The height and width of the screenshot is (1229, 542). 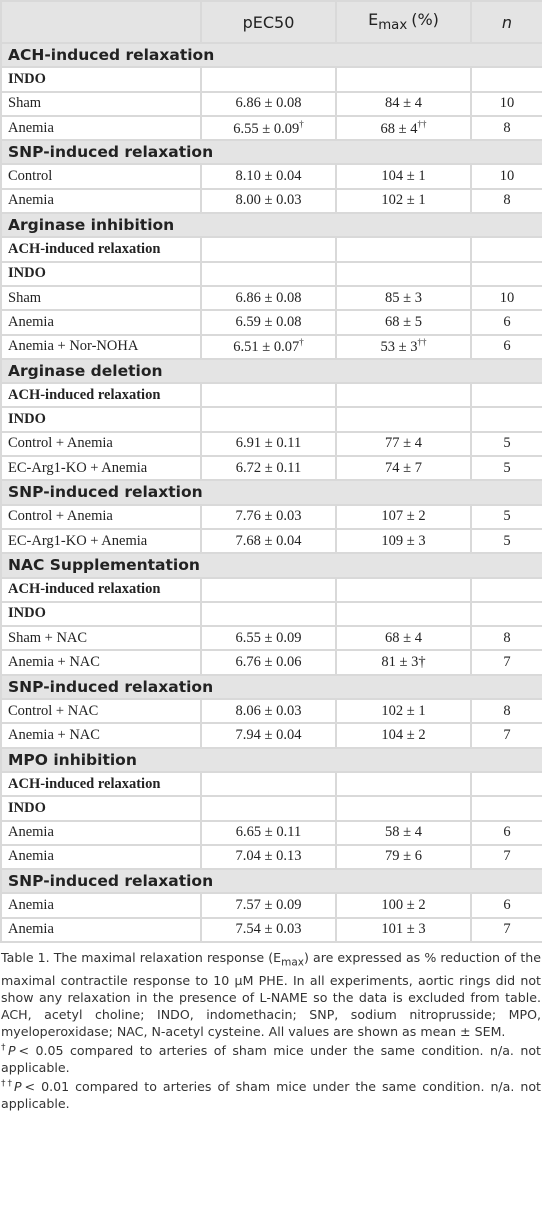 I want to click on data-row: Sham 6.86 ± 0.08 84 ± 4 10, so click(x=271, y=103).